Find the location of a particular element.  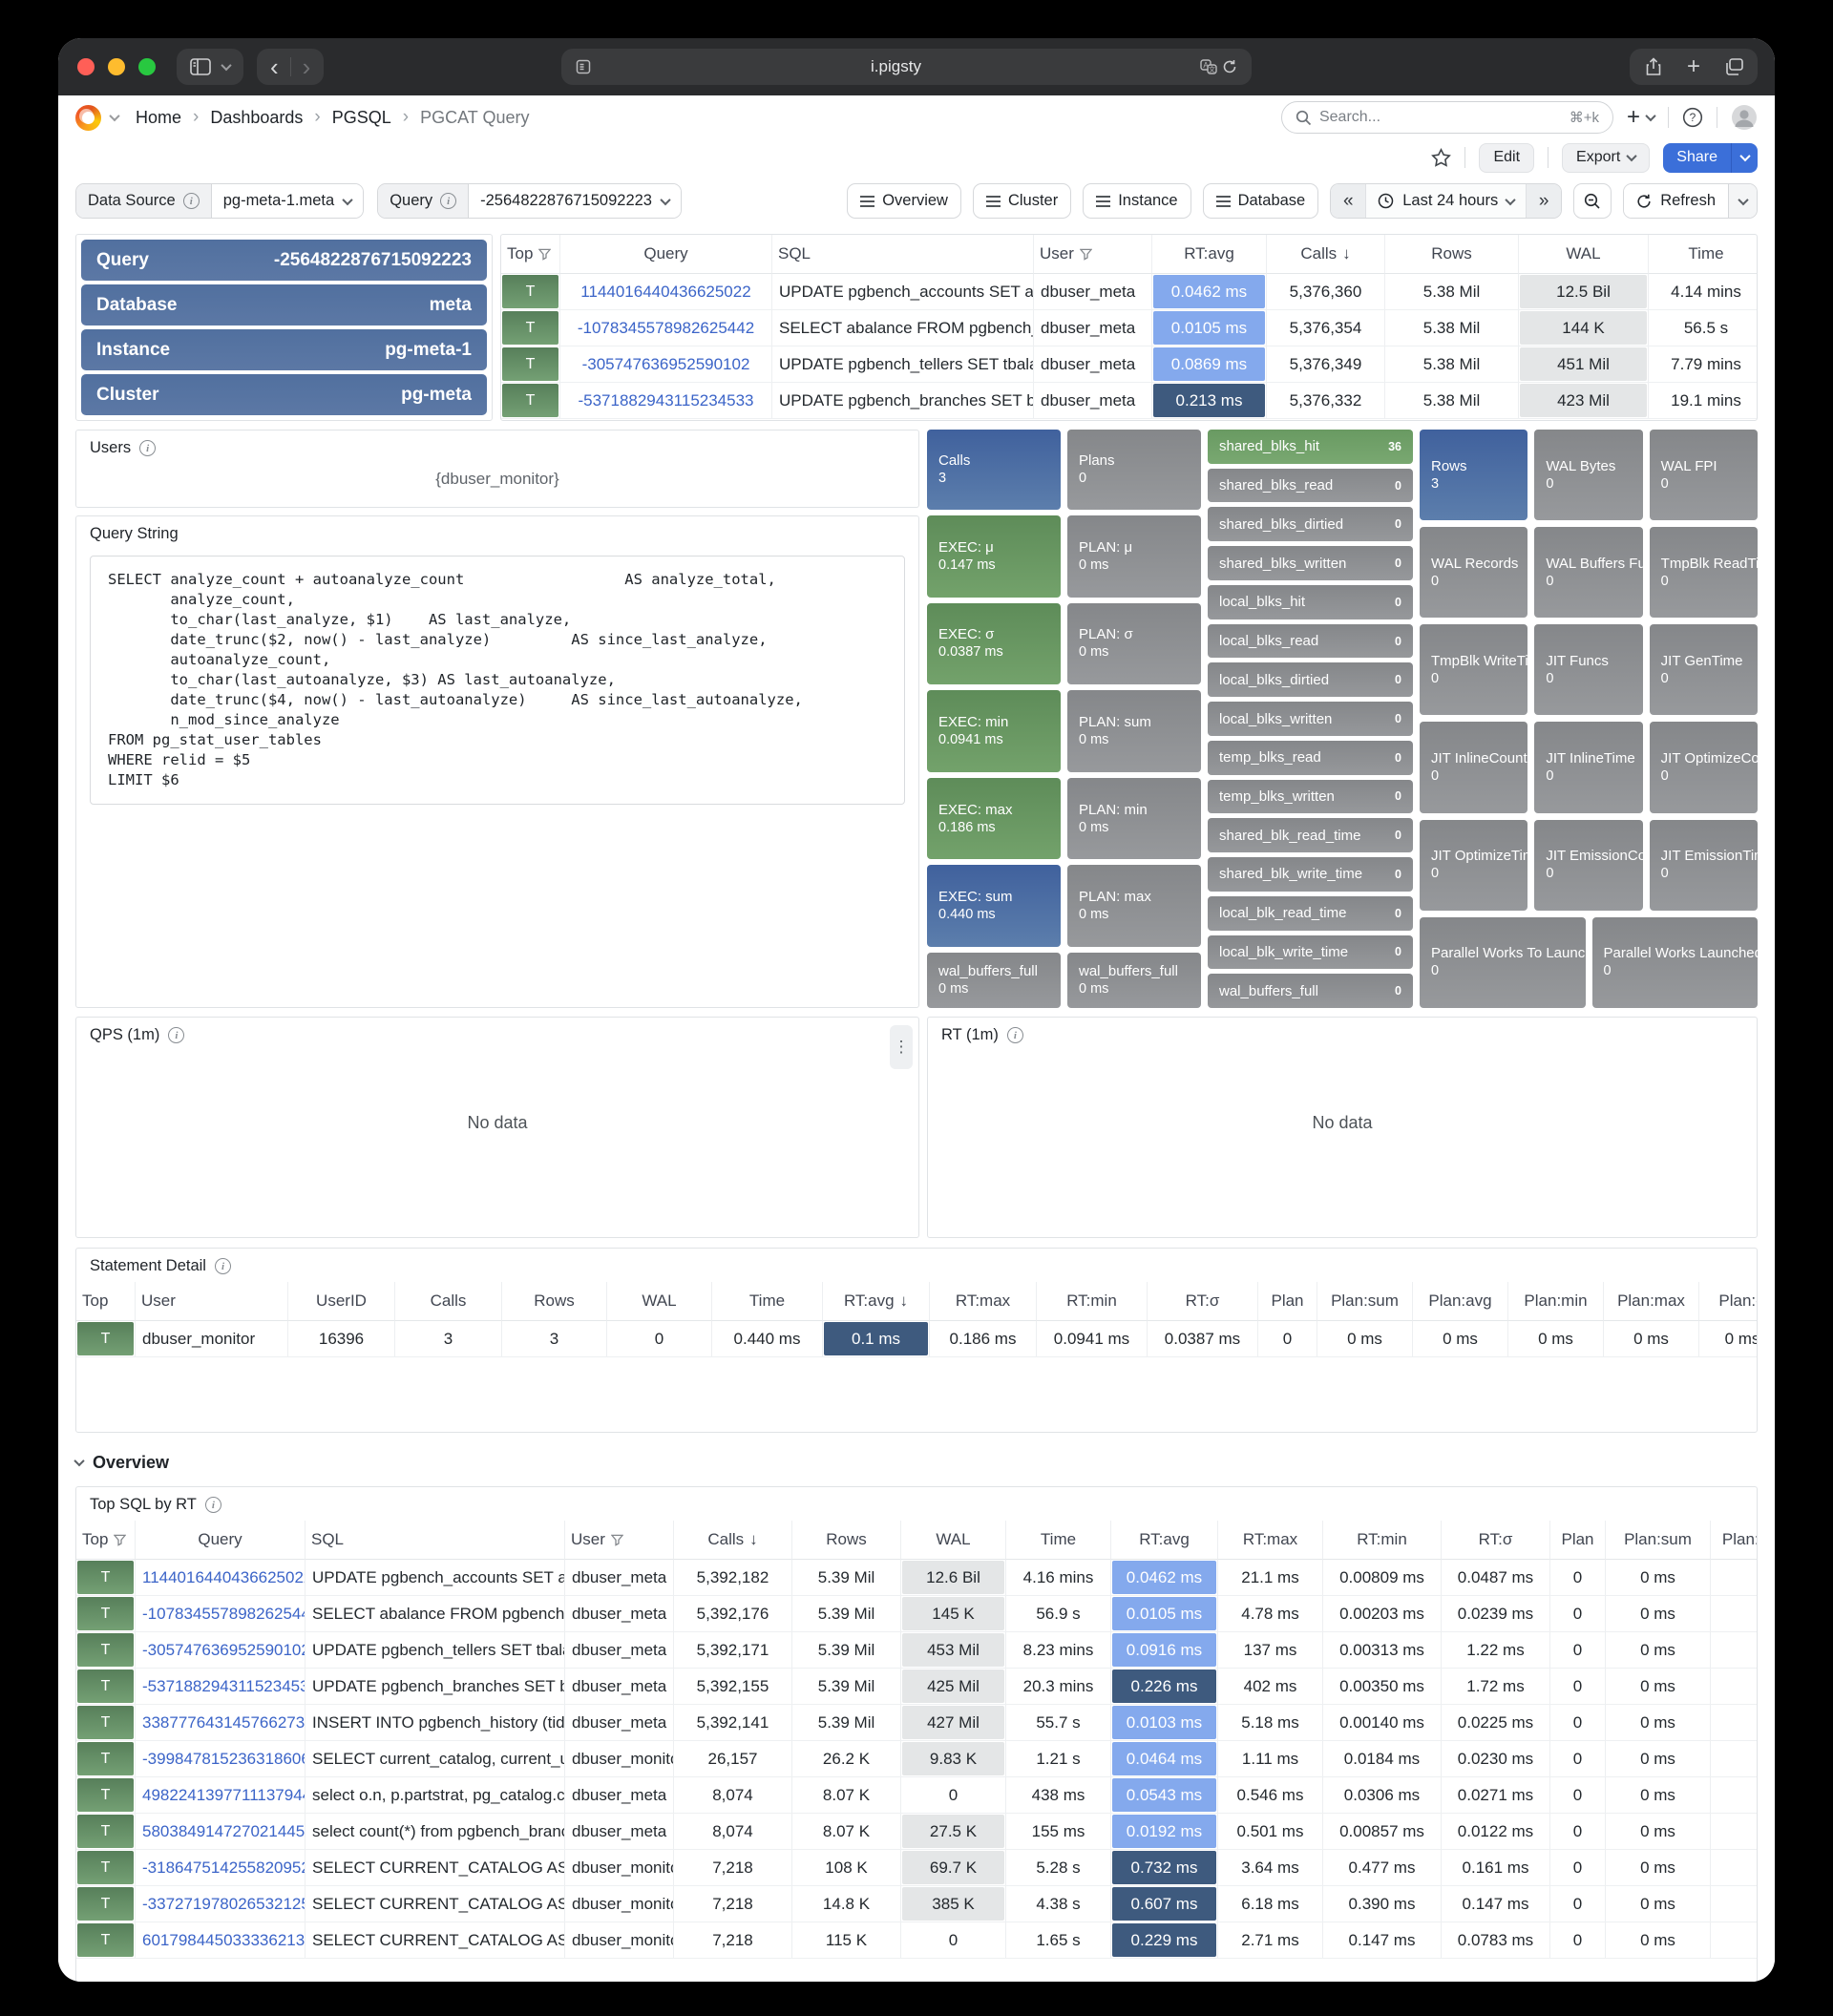

stat-tile: EXEC: max 0.186 ms is located at coordinates (994, 818).